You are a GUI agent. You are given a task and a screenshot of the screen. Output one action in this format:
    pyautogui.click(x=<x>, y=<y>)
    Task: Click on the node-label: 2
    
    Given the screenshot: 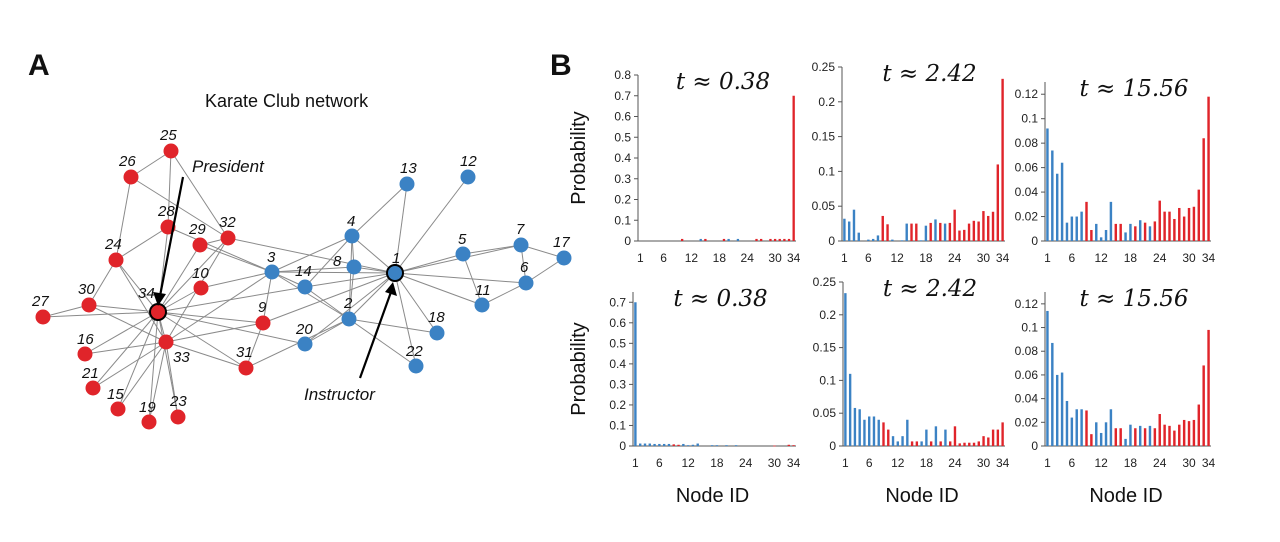 What is the action you would take?
    pyautogui.click(x=348, y=303)
    